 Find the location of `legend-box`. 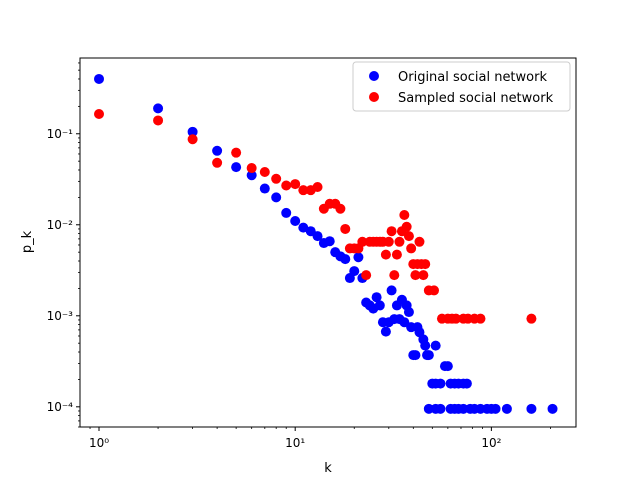

legend-box is located at coordinates (461, 86).